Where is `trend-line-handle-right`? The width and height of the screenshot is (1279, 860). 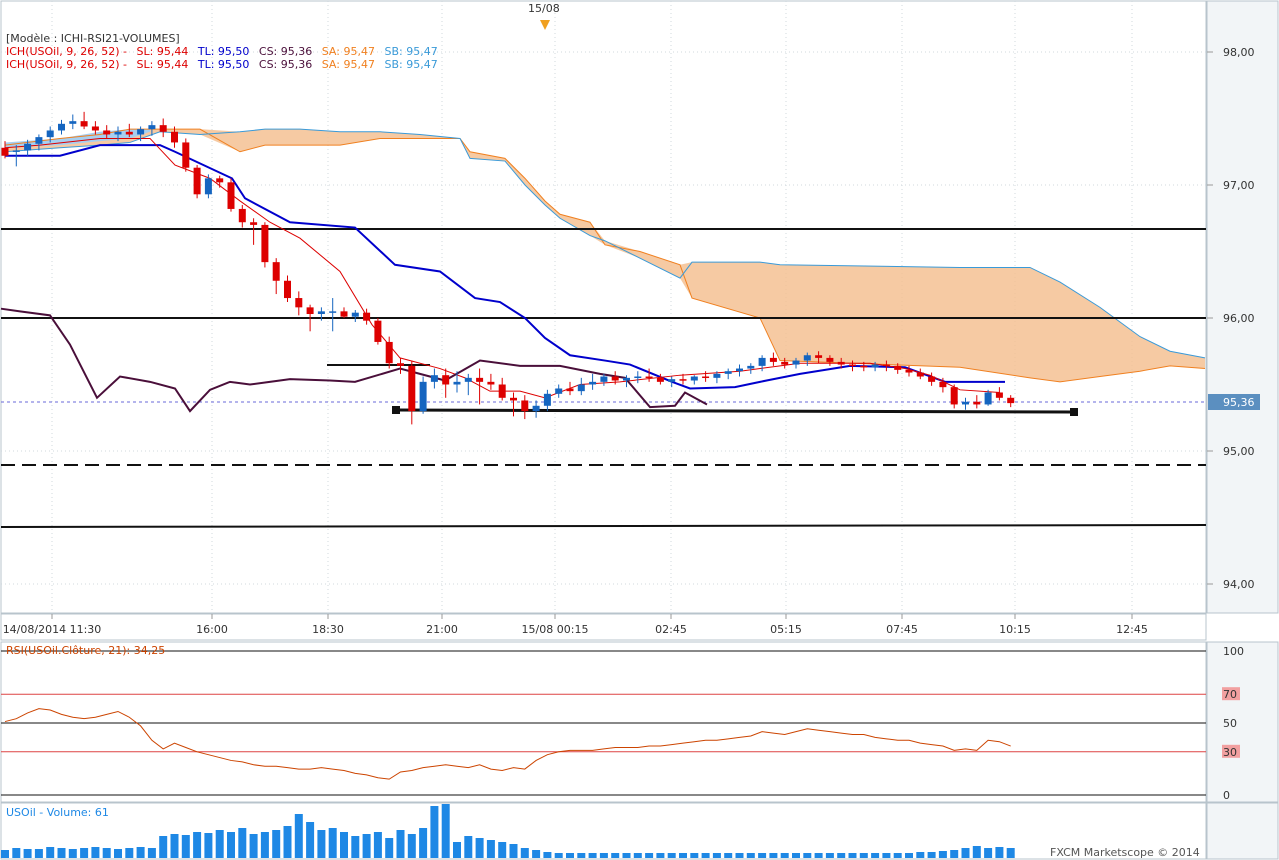 trend-line-handle-right is located at coordinates (1074, 412).